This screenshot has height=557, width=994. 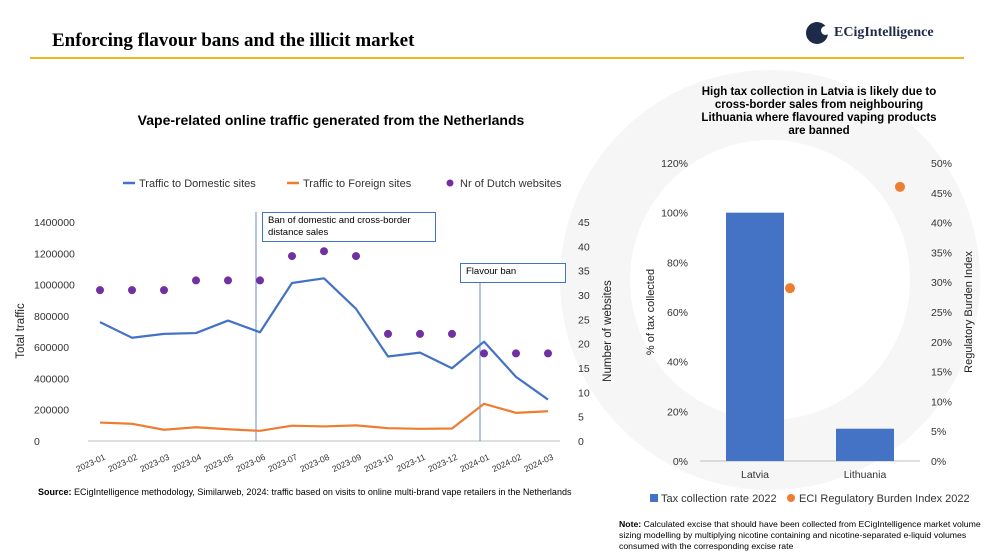 What do you see at coordinates (54, 286) in the screenshot?
I see `left-y-tick: 1000000` at bounding box center [54, 286].